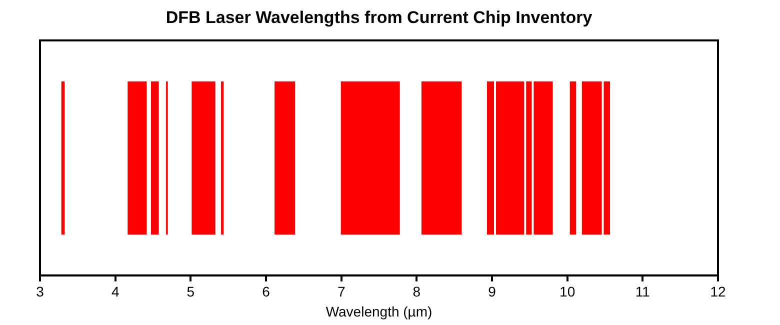 Image resolution: width=780 pixels, height=325 pixels. What do you see at coordinates (190, 292) in the screenshot?
I see `x-tick-label: 5` at bounding box center [190, 292].